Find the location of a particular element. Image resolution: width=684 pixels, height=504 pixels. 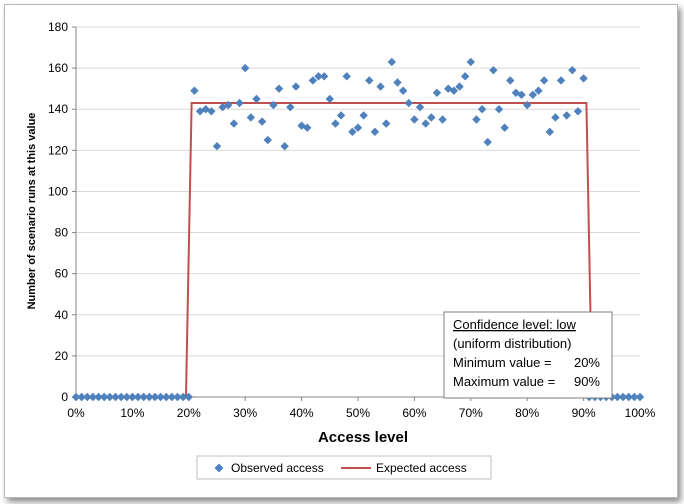

legend-observed-label: Observed access is located at coordinates (277, 468).